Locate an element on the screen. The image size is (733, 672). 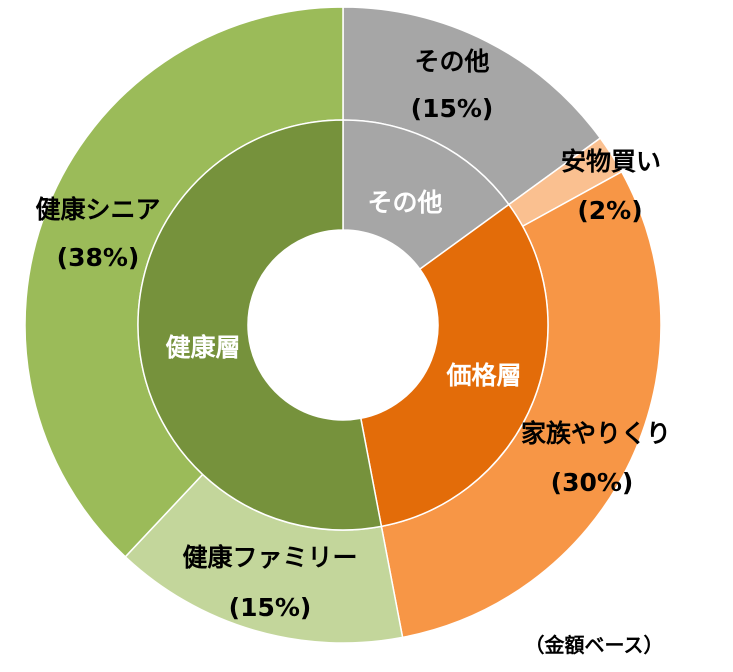
outer-label-senior-name: 健康シニア is located at coordinates (97, 209).